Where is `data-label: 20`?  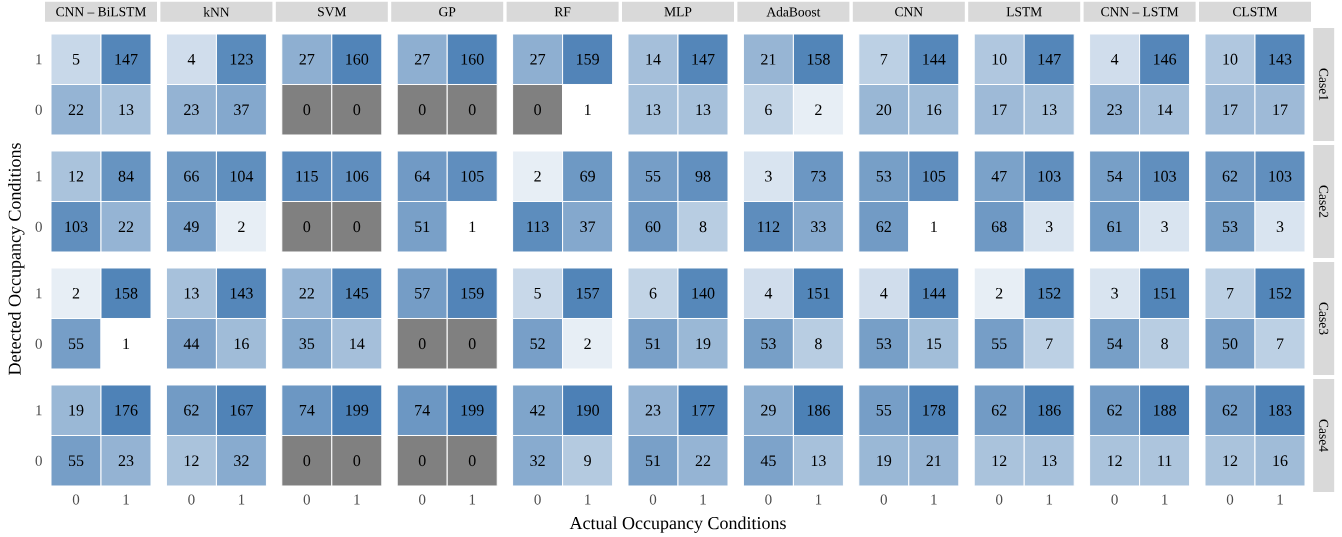 data-label: 20 is located at coordinates (884, 110).